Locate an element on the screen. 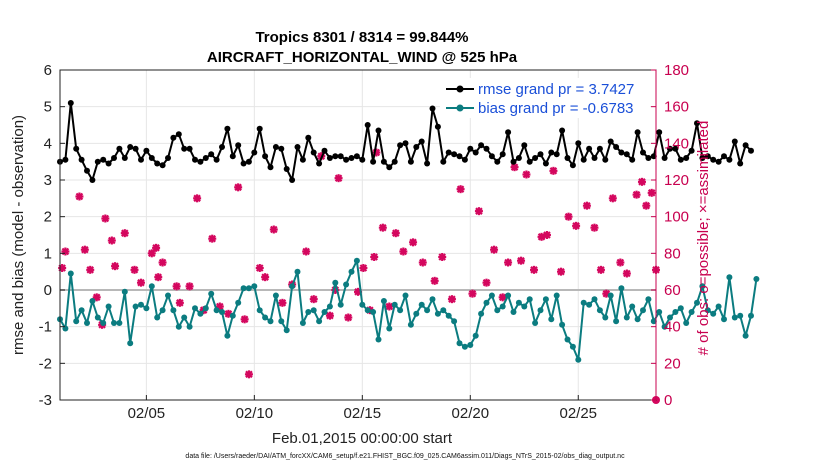  chart-subtitle: AIRCRAFT_HORIZONTAL_WIND @ 525 hPa is located at coordinates (362, 57).